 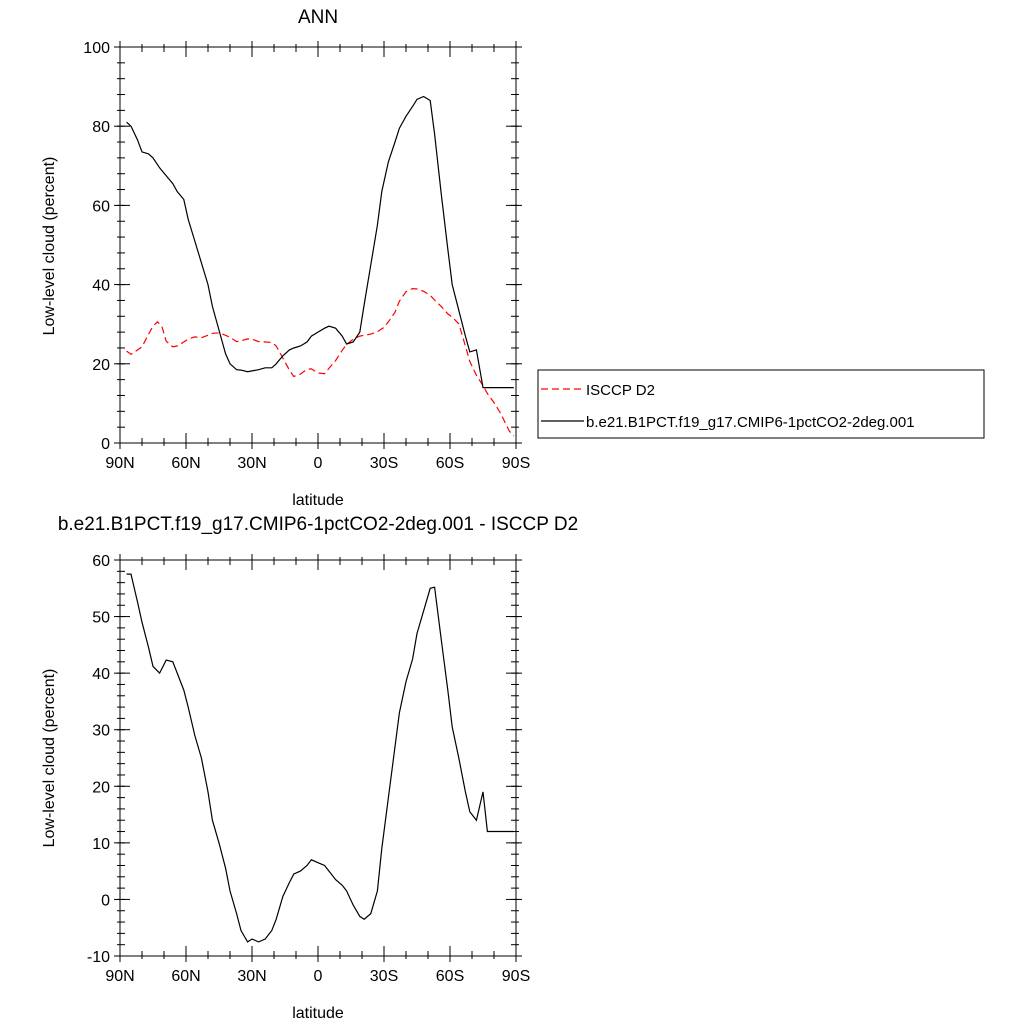 I want to click on bottom-x-tick-label: 30S, so click(x=384, y=976).